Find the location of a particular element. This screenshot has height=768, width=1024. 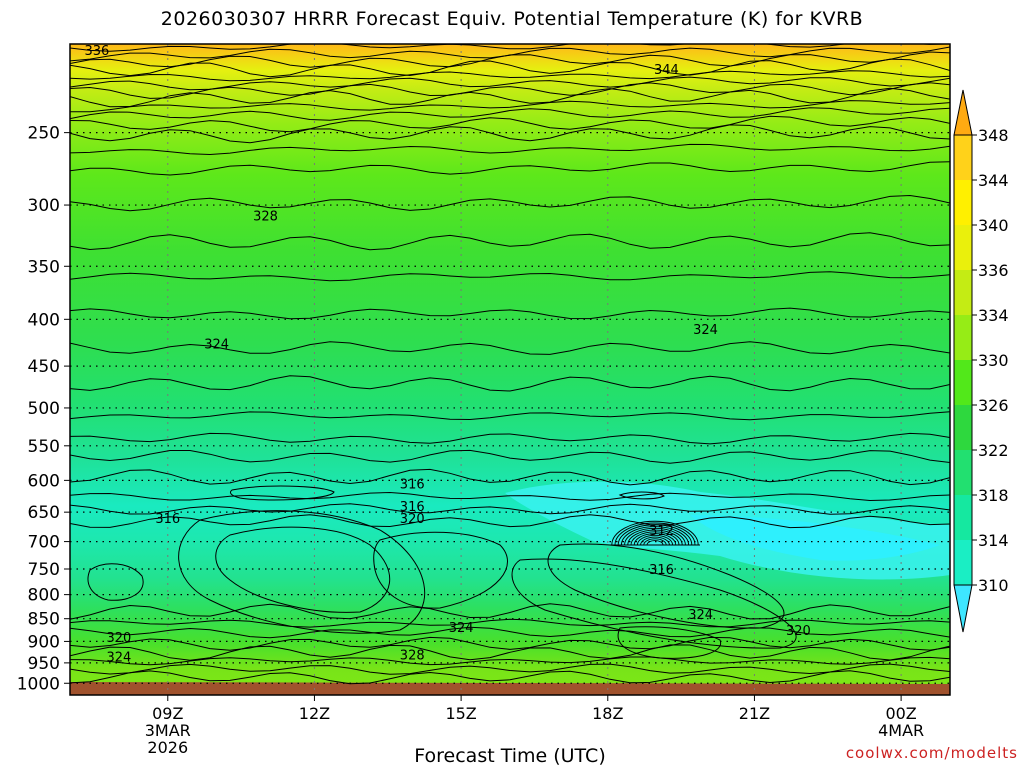

colorbar-label: 348 is located at coordinates (993, 135).